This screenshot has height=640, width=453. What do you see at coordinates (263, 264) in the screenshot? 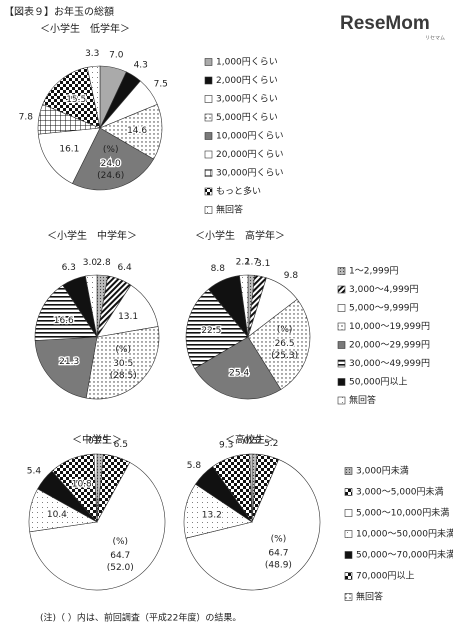
I see `value-label: 3.1` at bounding box center [263, 264].